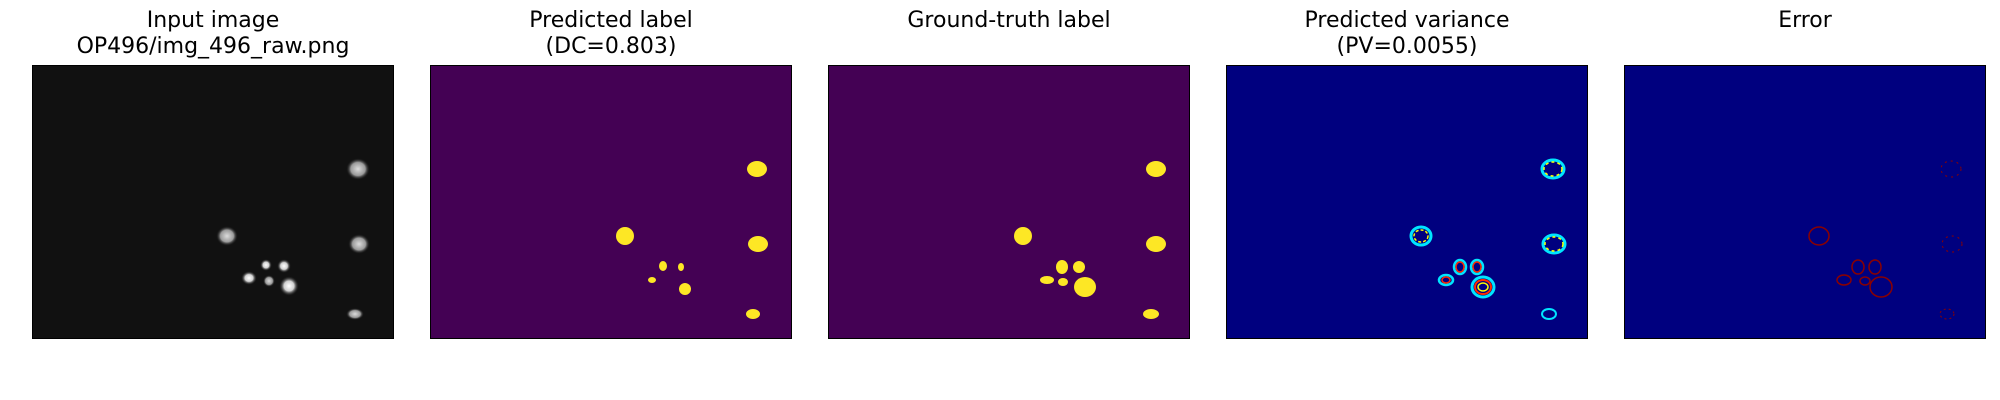 Image resolution: width=2000 pixels, height=400 pixels. I want to click on ground-truth-view, so click(1009, 202).